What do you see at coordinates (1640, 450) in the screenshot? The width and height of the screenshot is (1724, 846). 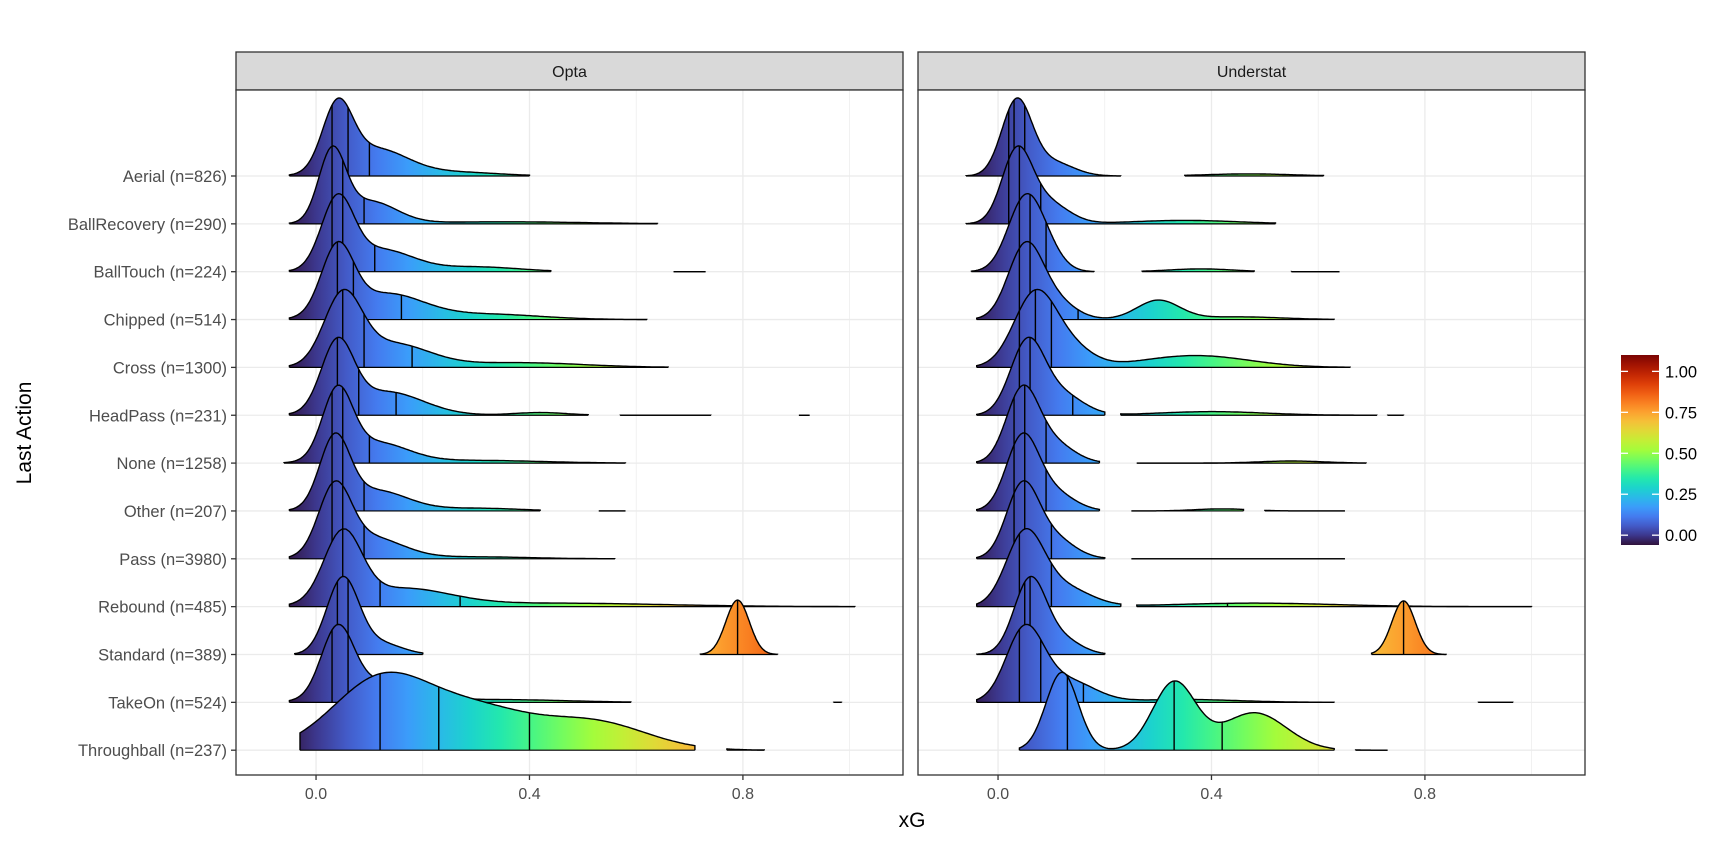 I see `colorbar-gradient` at bounding box center [1640, 450].